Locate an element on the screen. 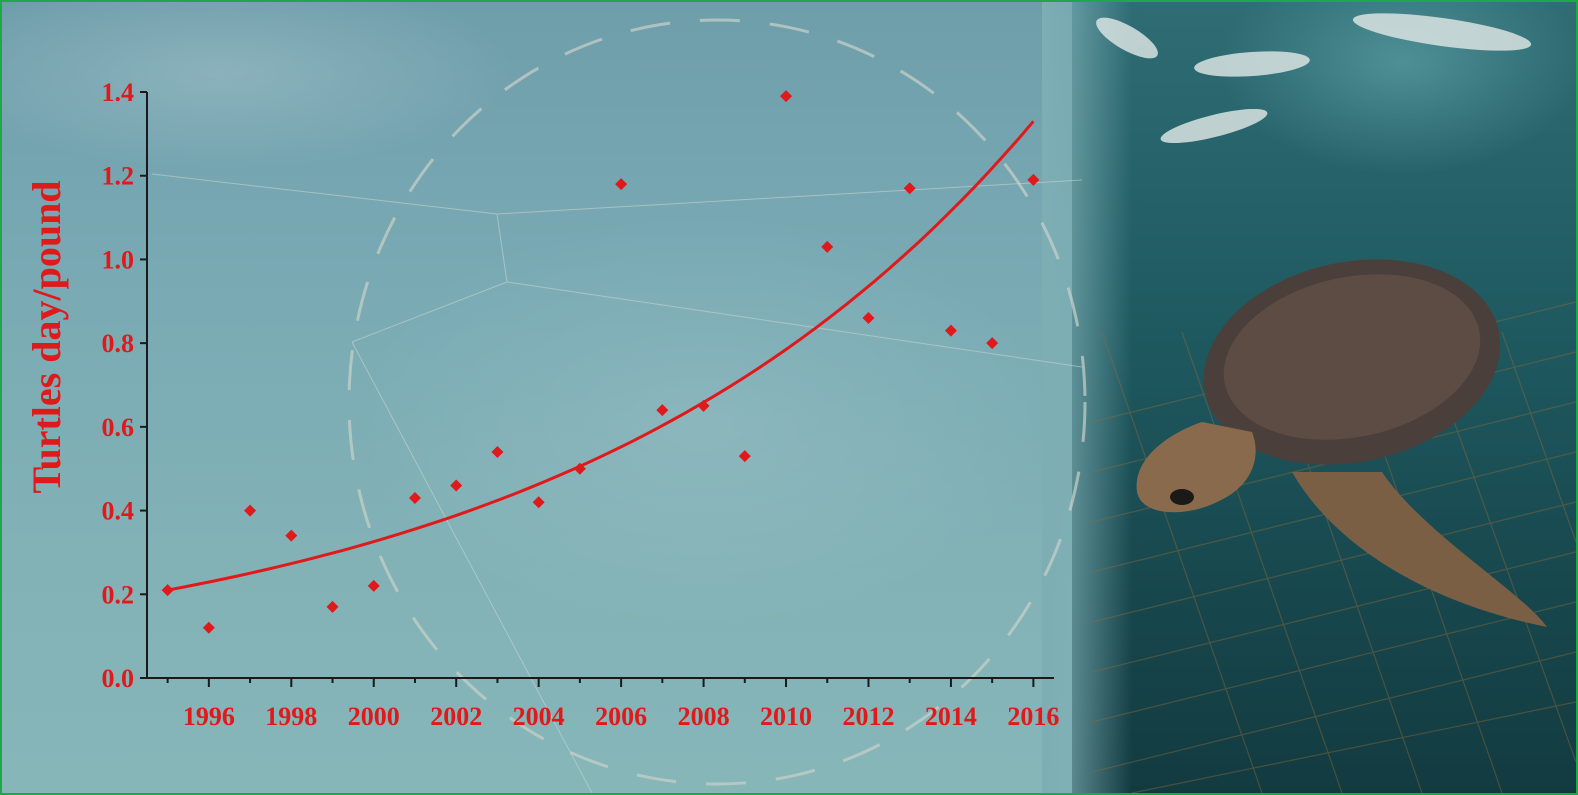 The width and height of the screenshot is (1578, 795). x-tick-label: 2004 is located at coordinates (539, 716).